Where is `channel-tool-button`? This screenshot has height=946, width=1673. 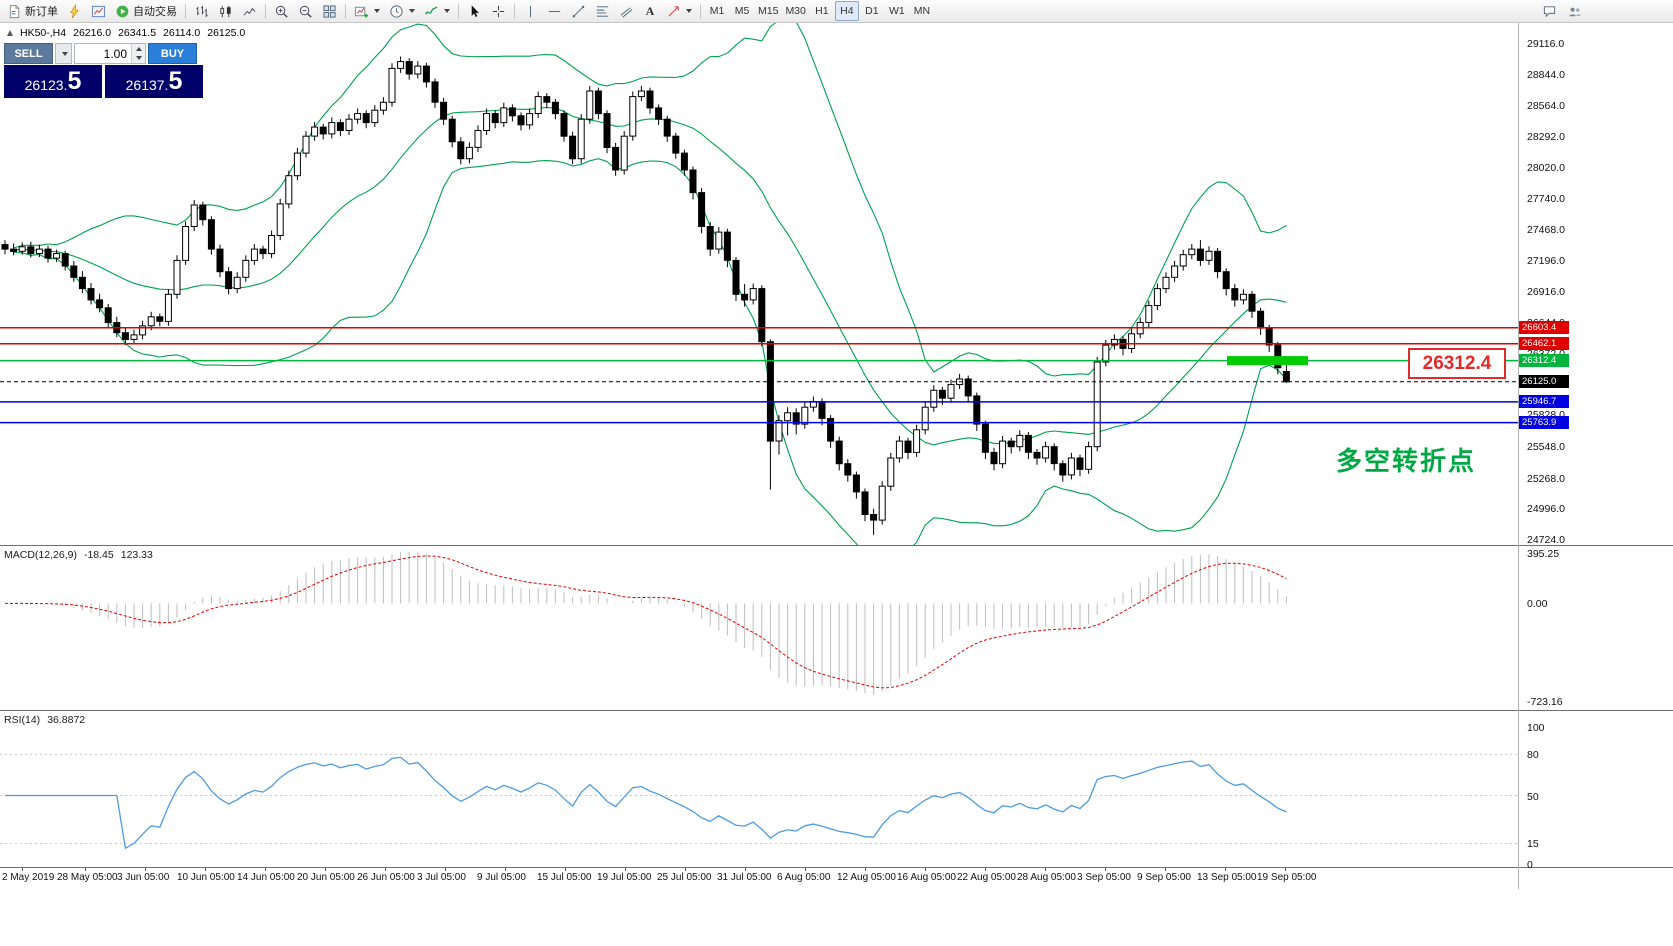
channel-tool-button is located at coordinates (626, 11).